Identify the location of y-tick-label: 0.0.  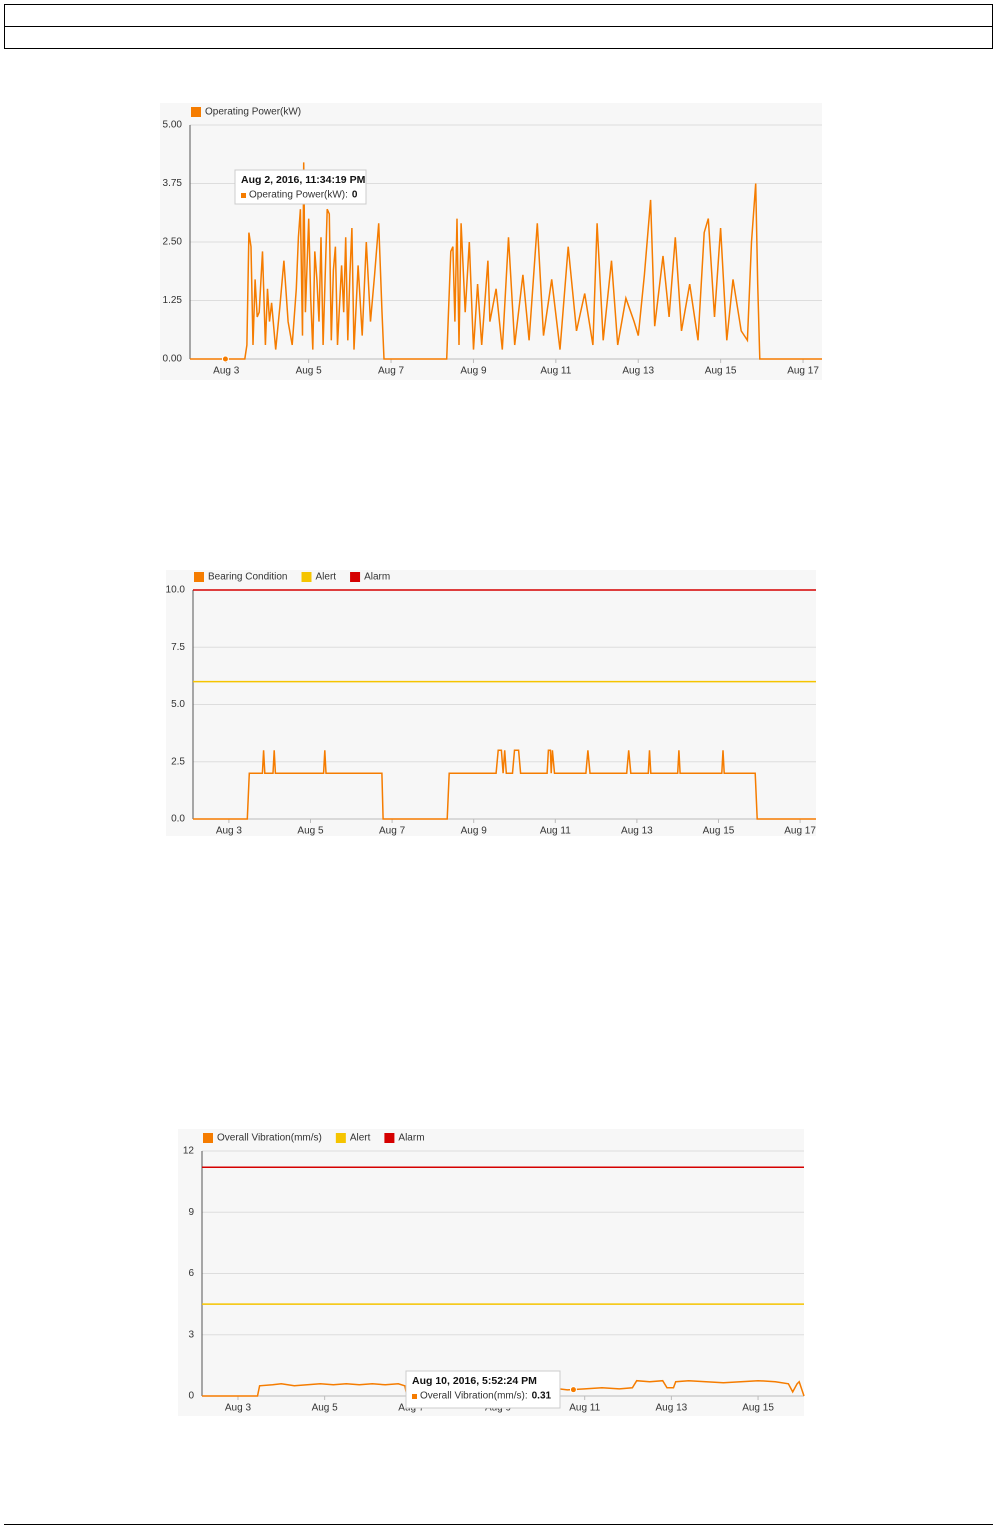
(178, 819).